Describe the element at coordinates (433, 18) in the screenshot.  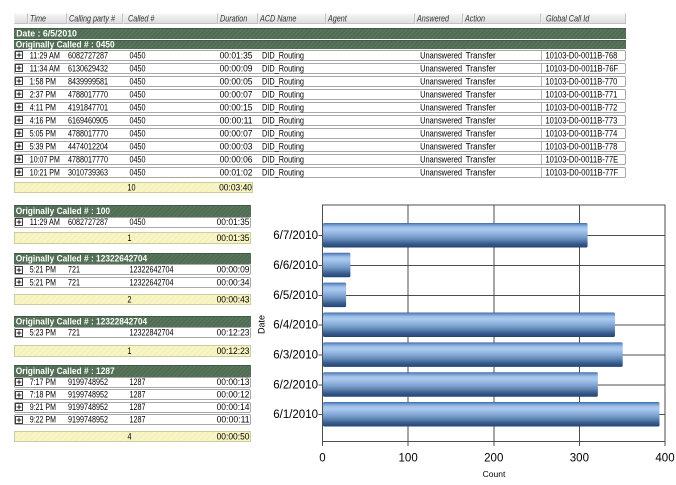
I see `svg-text: Answered` at that location.